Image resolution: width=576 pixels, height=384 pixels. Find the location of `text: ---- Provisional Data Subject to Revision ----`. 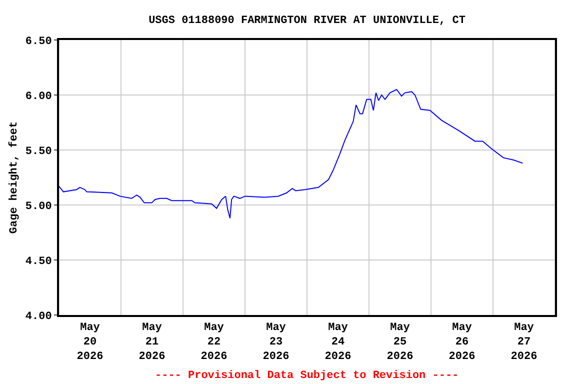

text: ---- Provisional Data Subject to Revision ---- is located at coordinates (307, 376).